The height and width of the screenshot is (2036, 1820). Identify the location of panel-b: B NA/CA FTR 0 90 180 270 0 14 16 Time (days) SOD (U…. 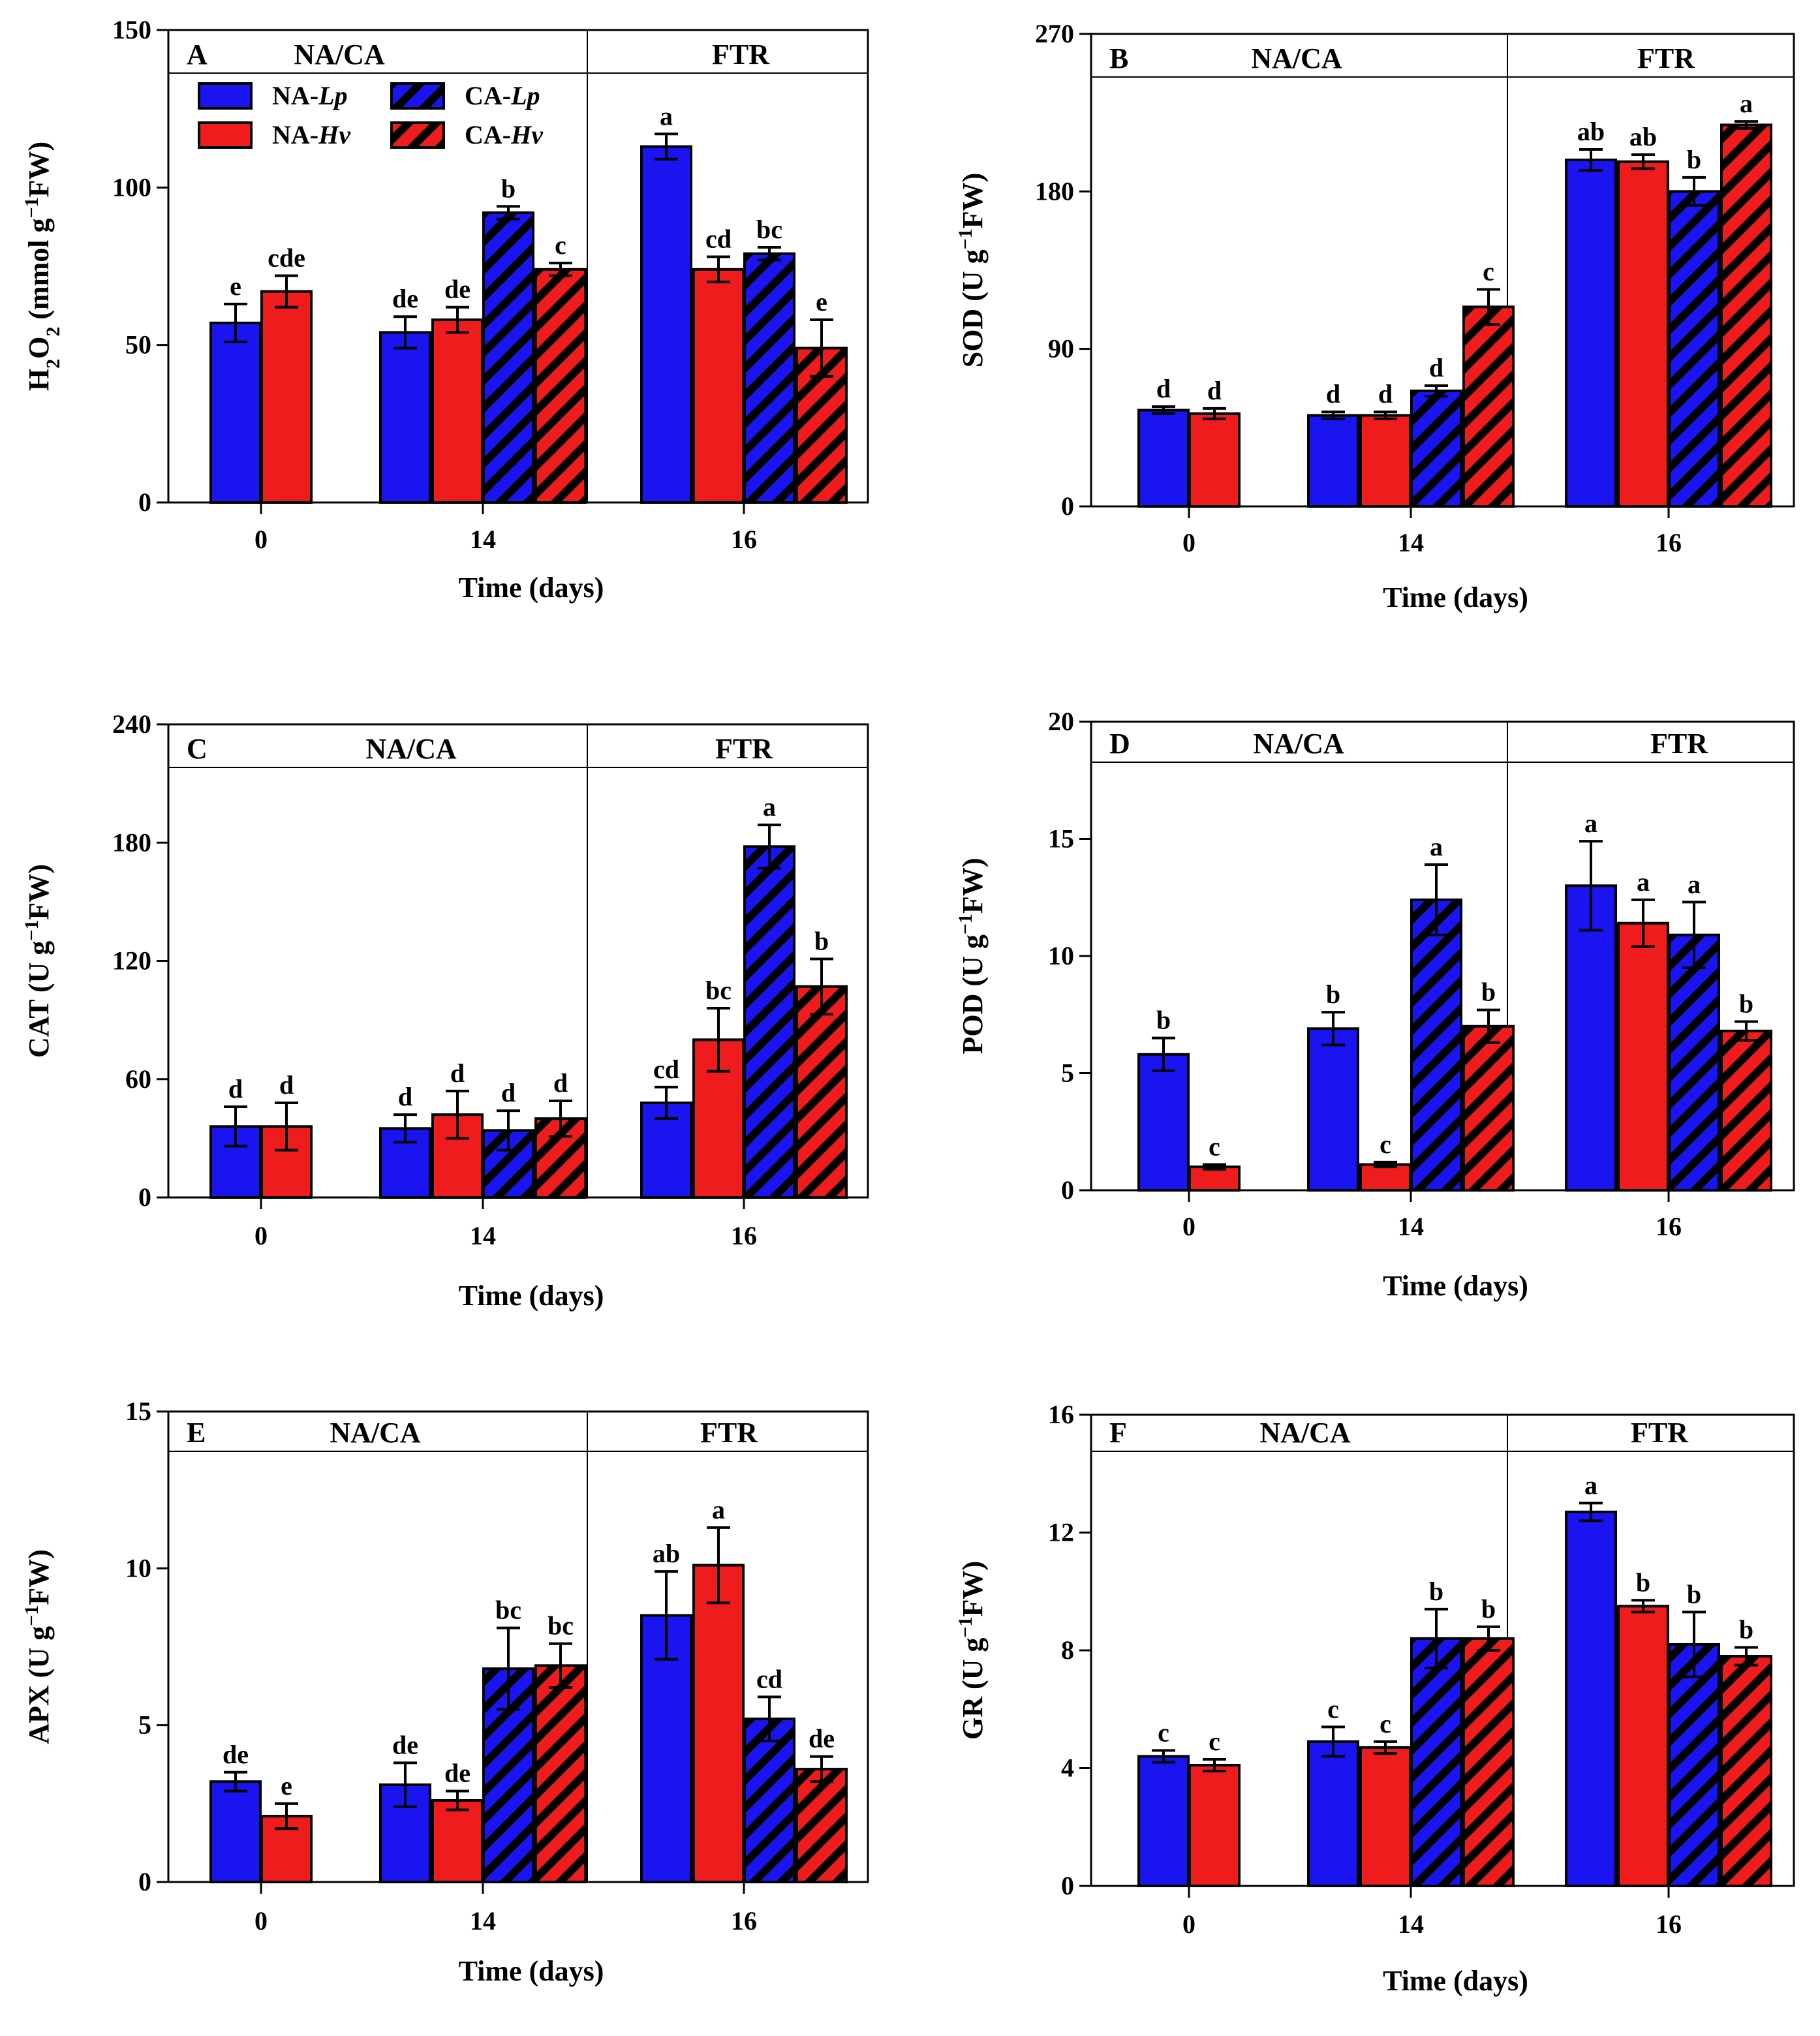
(1375, 316).